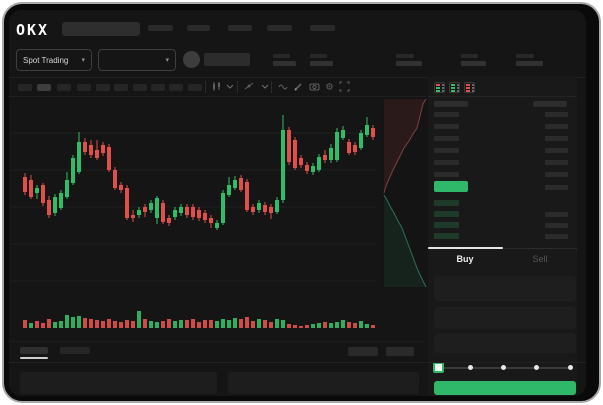 Image resolution: width=603 pixels, height=405 pixels. Describe the element at coordinates (284, 87) in the screenshot. I see `indicator-wave-icon` at that location.